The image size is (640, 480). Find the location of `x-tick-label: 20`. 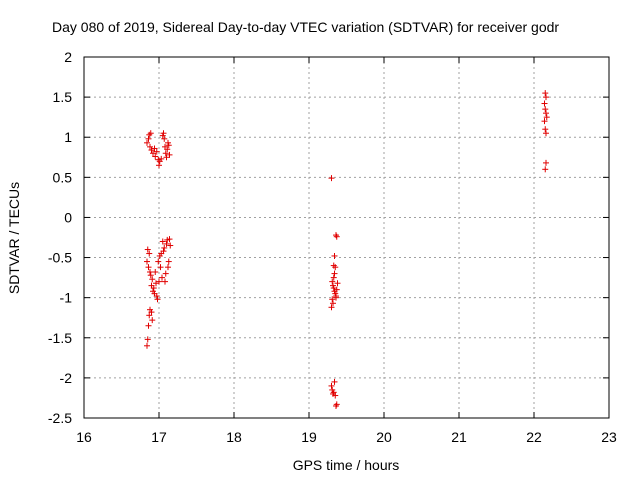

x-tick-label: 20 is located at coordinates (384, 437).